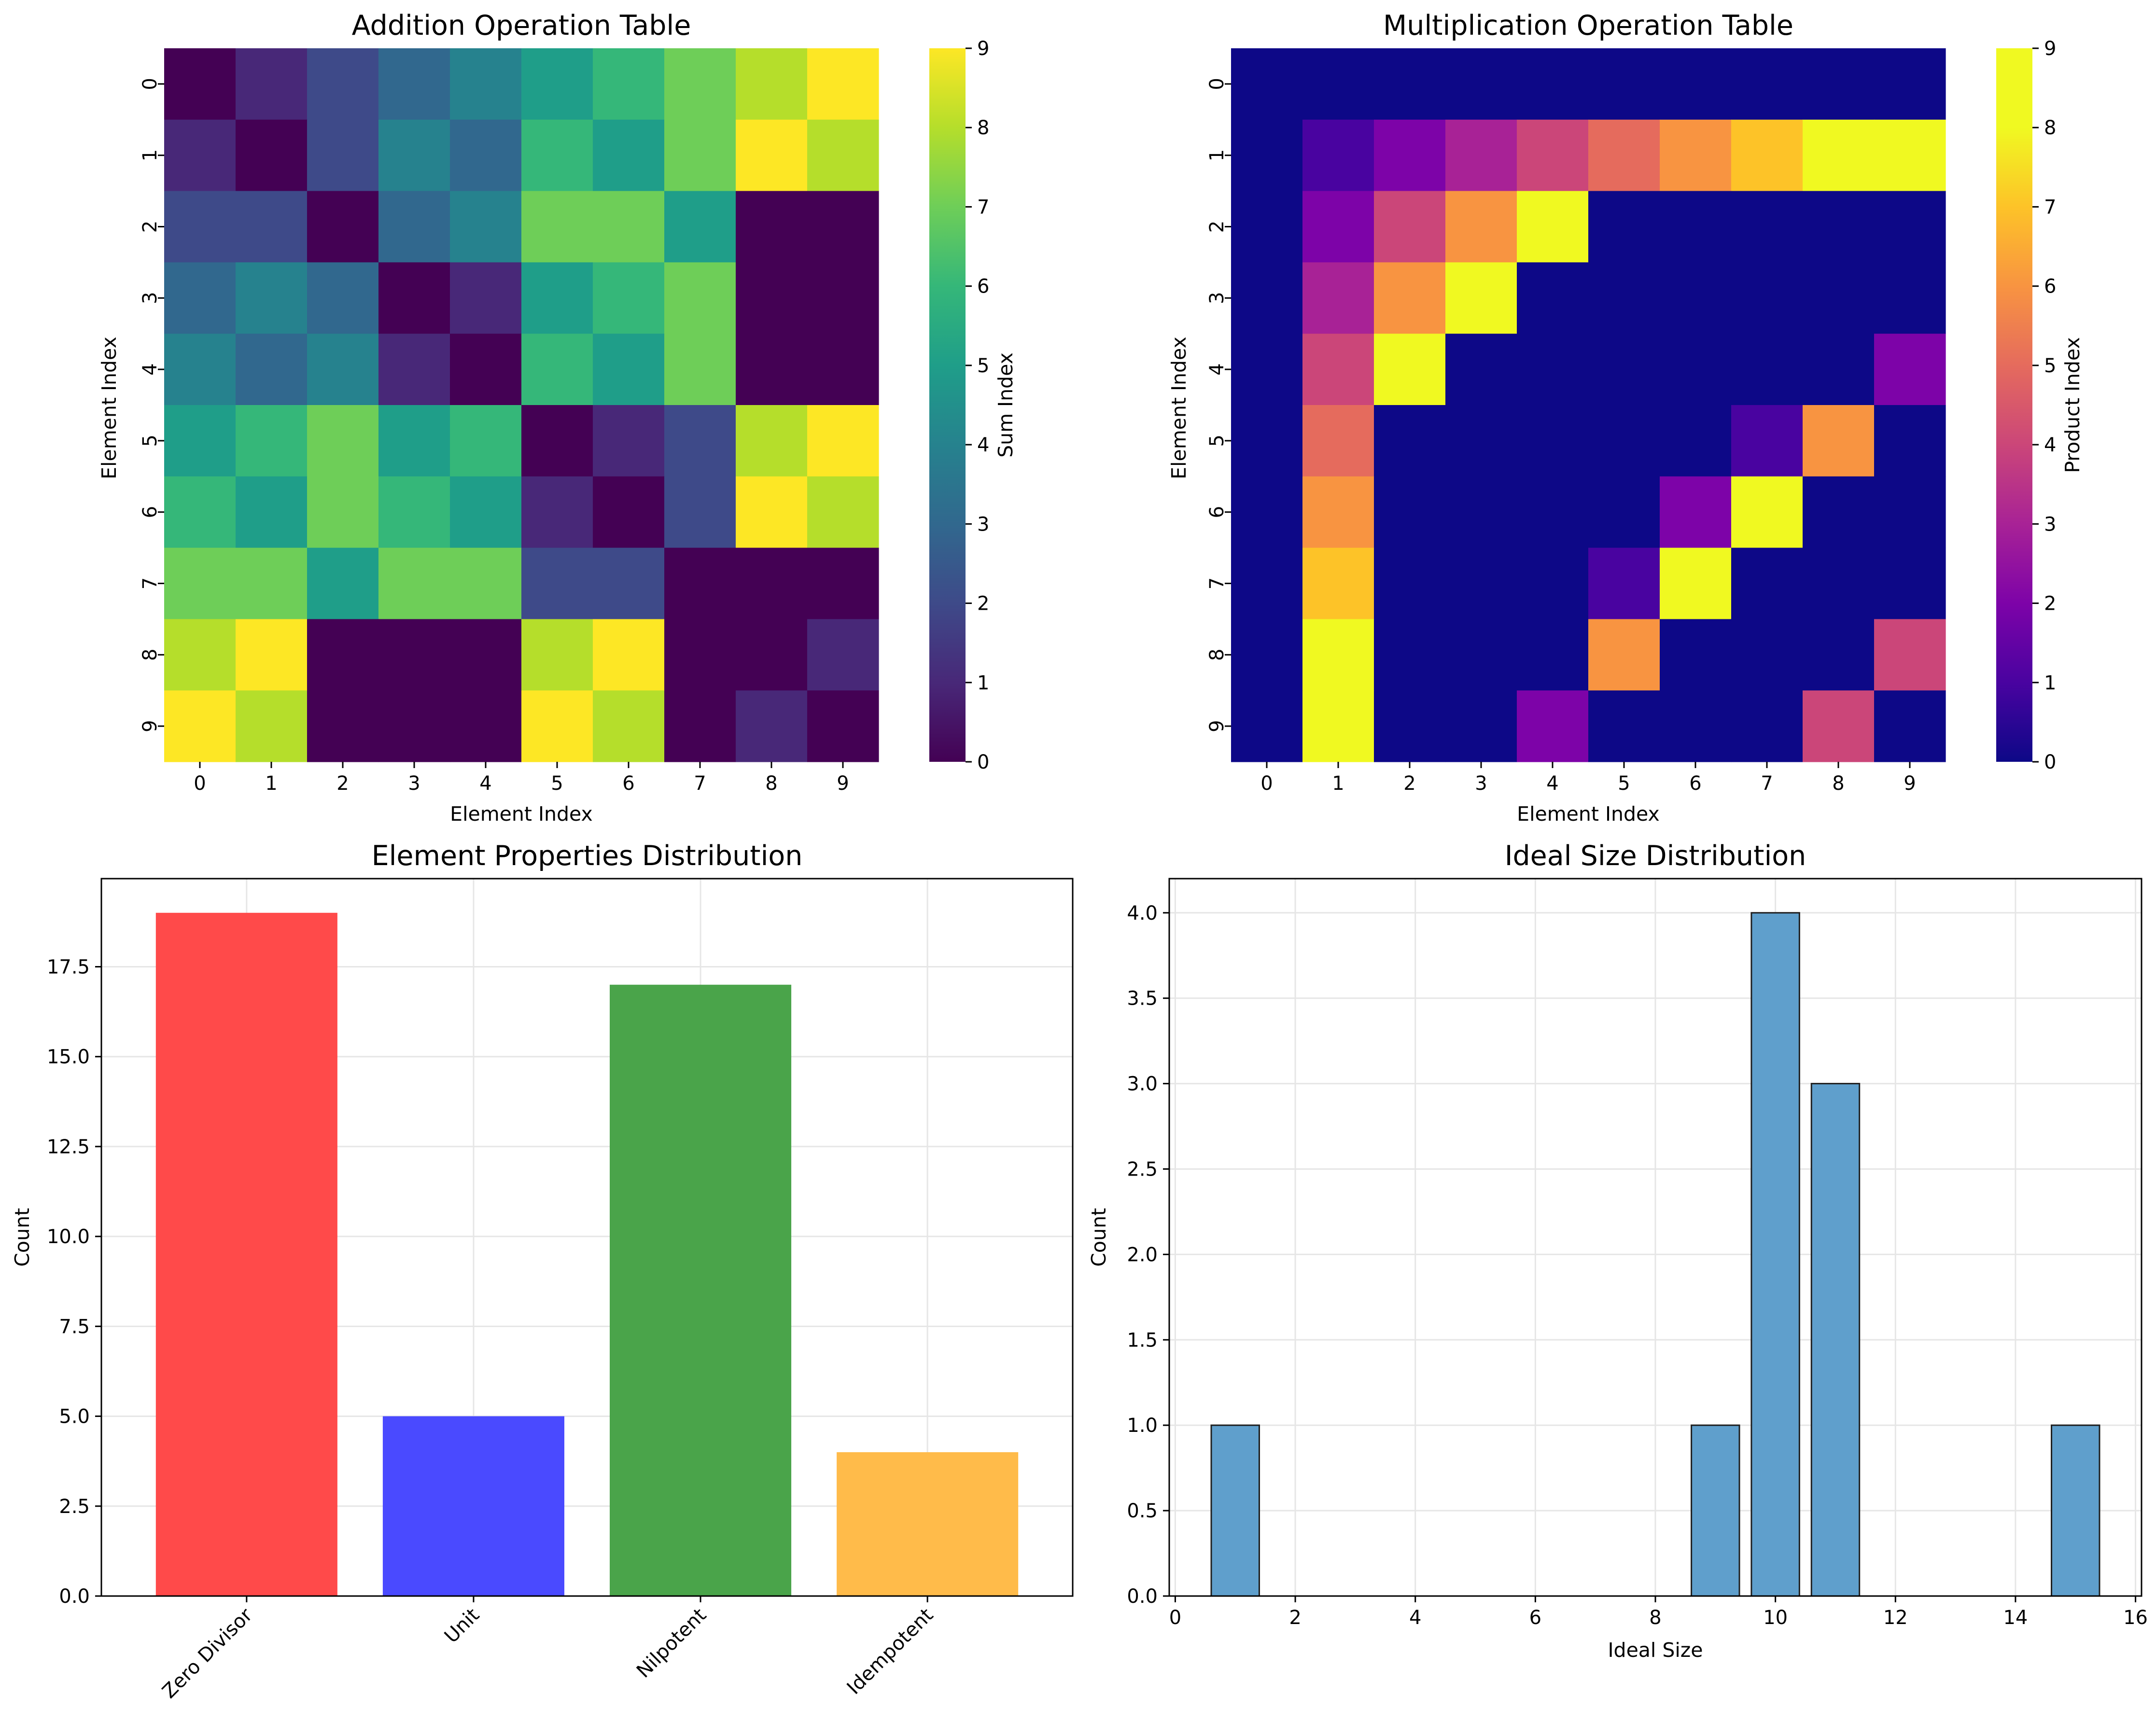 This screenshot has height=1723, width=2156. Describe the element at coordinates (150, 726) in the screenshot. I see `addition-y-tick-label: 9` at that location.